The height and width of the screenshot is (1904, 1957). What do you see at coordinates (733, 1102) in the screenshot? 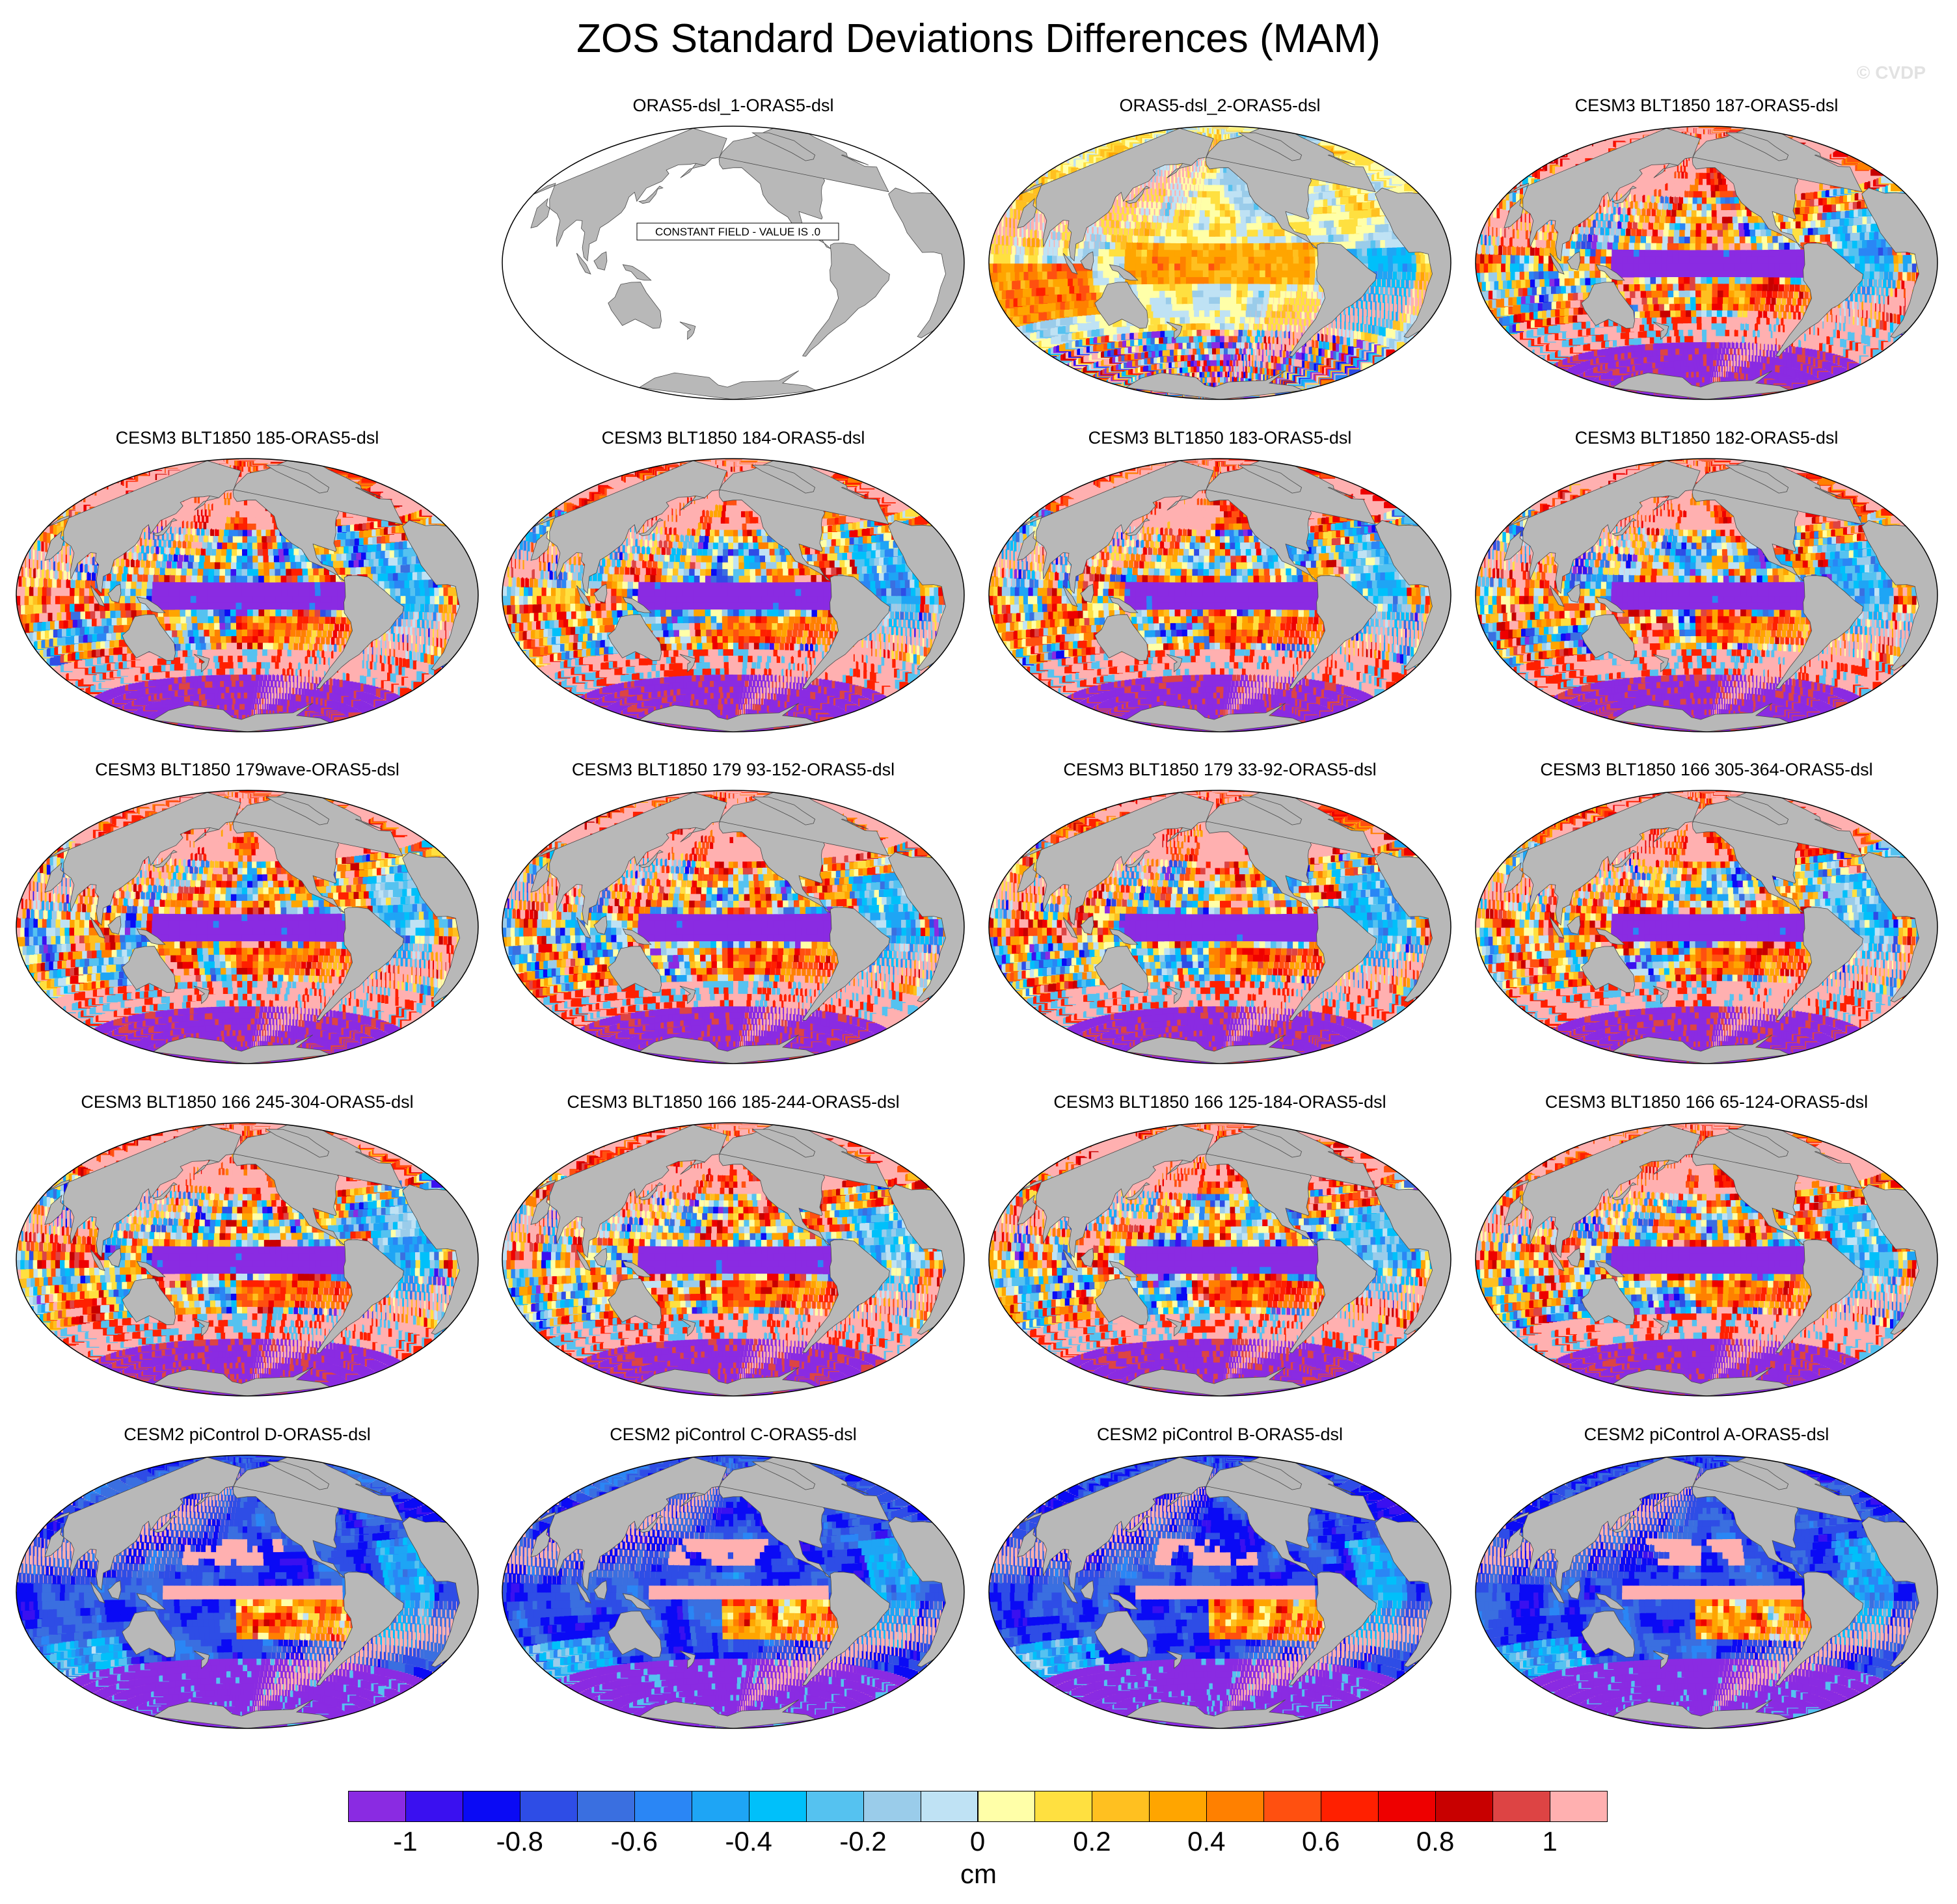
I see `panel-title: CESM3 BLT1850 166 185-244-ORAS5-dsl` at bounding box center [733, 1102].